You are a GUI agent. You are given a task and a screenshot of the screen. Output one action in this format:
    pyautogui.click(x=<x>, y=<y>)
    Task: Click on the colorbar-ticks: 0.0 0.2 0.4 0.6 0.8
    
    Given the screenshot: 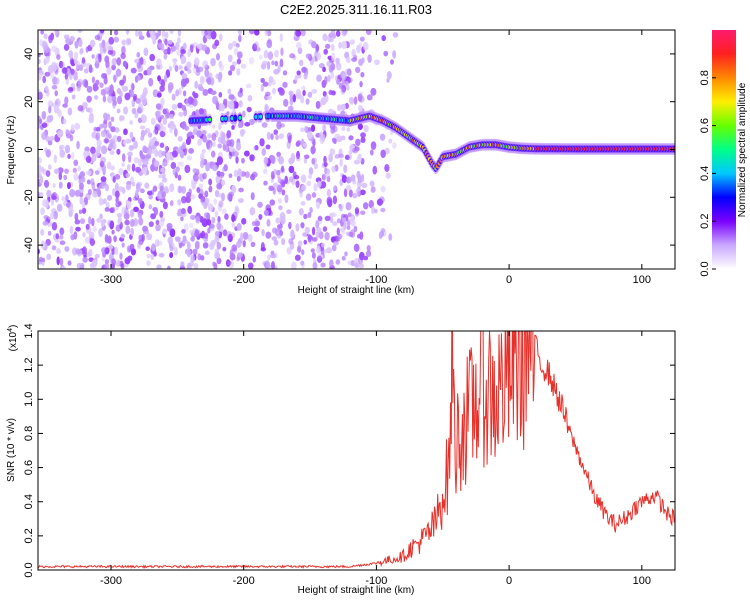 What is the action you would take?
    pyautogui.click(x=707, y=173)
    